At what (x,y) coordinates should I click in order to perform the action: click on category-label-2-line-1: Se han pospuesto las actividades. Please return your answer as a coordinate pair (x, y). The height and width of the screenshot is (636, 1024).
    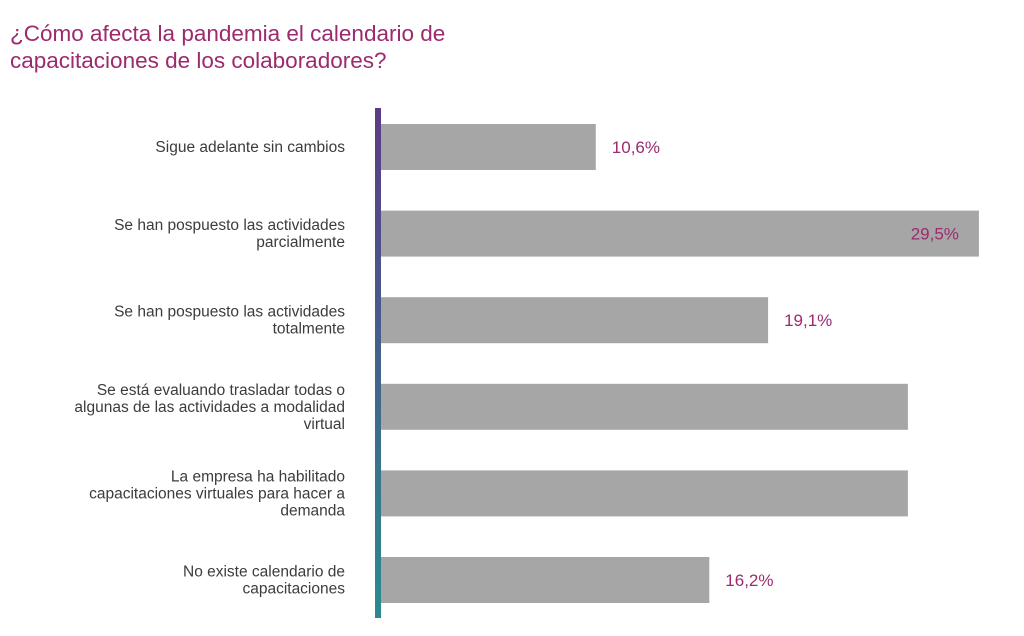
    Looking at the image, I should click on (229, 225).